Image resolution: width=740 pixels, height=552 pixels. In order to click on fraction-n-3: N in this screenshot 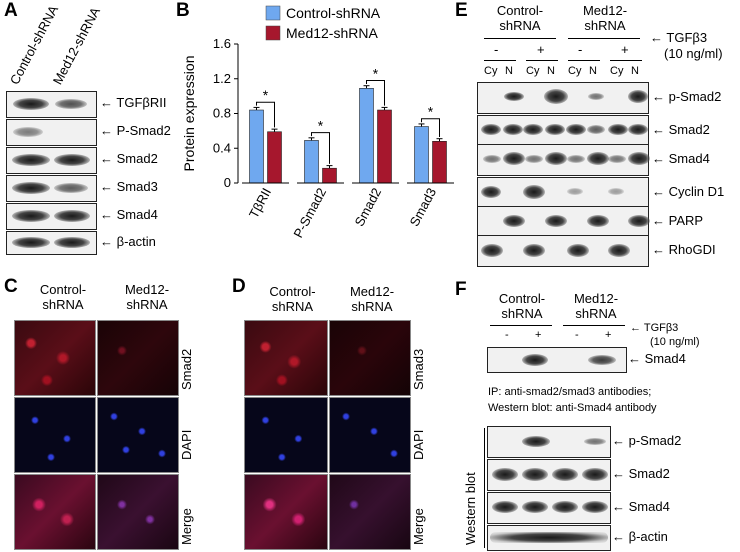, I will do `click(593, 71)`.